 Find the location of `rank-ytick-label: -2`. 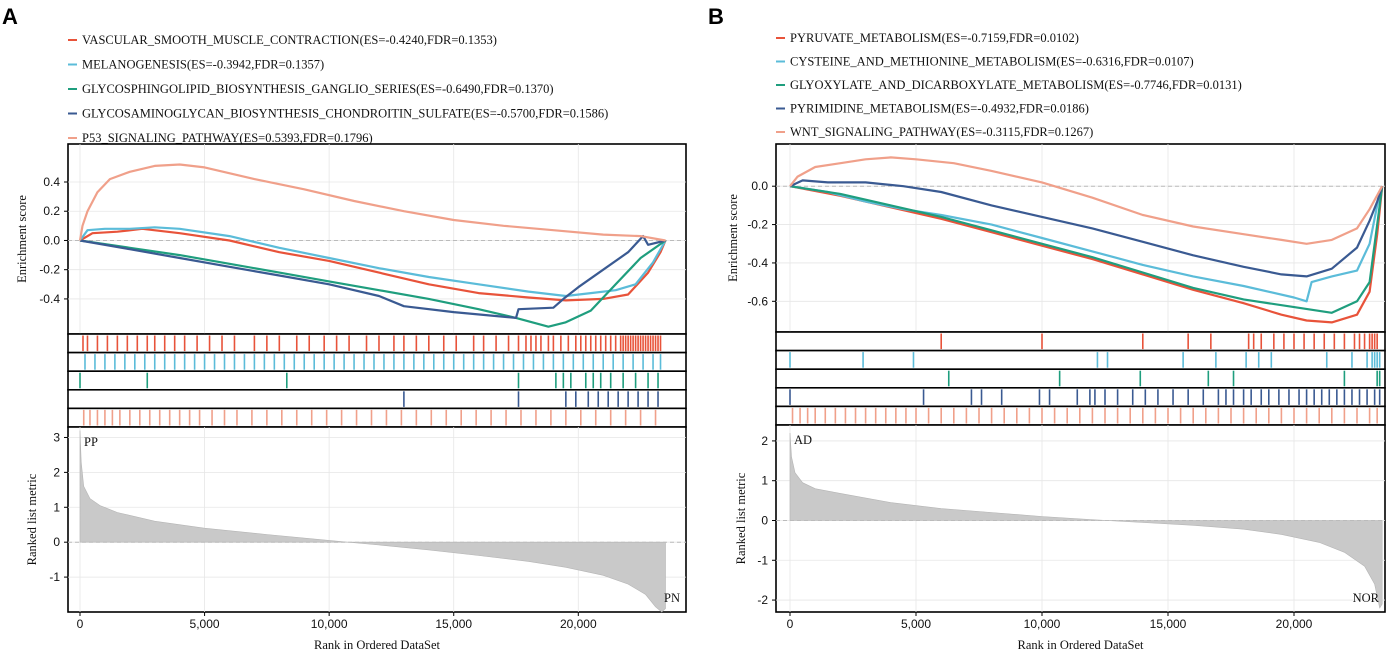

rank-ytick-label: -2 is located at coordinates (762, 600).